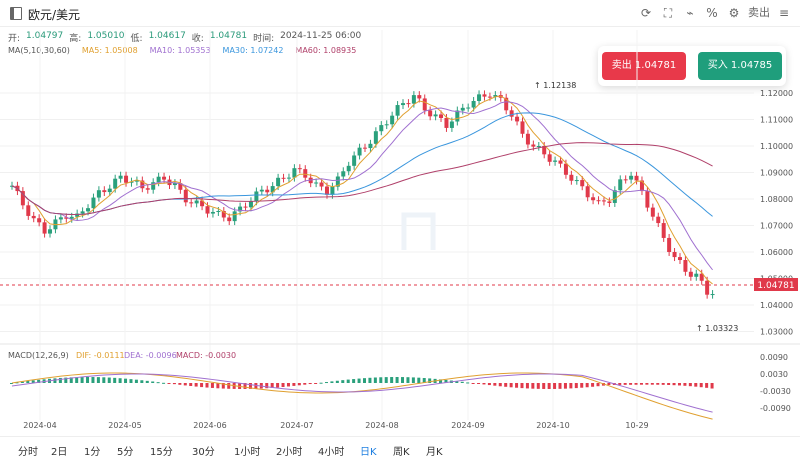 The height and width of the screenshot is (460, 800). What do you see at coordinates (434, 452) in the screenshot?
I see `timeframe-11: 月K` at bounding box center [434, 452].